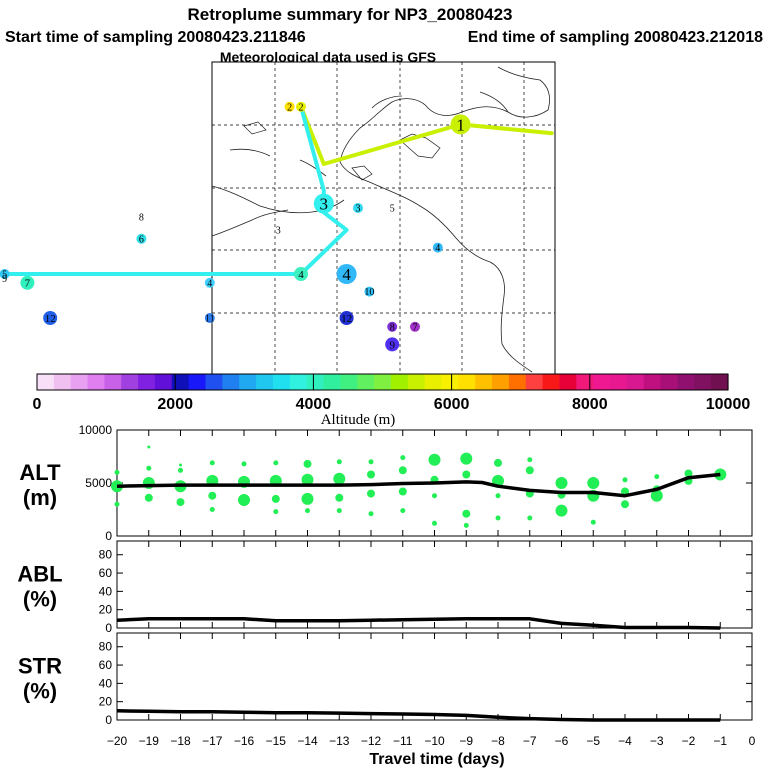  Describe the element at coordinates (349, 14) in the screenshot. I see `page-title: Retroplume summary for NP3_20080423` at that location.